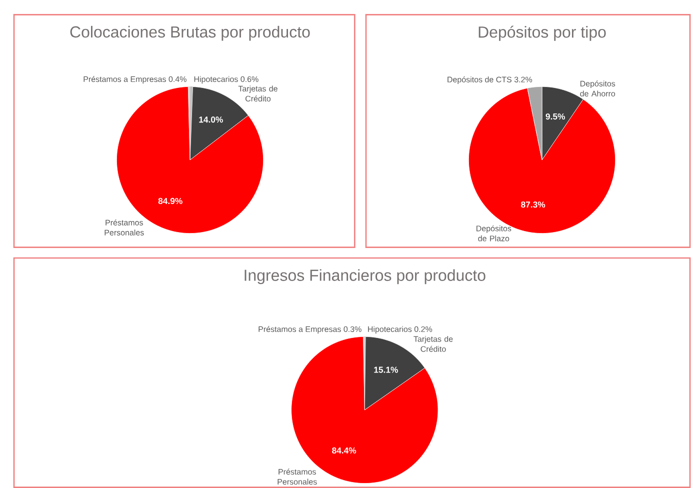  What do you see at coordinates (533, 205) in the screenshot?
I see `data-label: 87.3%` at bounding box center [533, 205].